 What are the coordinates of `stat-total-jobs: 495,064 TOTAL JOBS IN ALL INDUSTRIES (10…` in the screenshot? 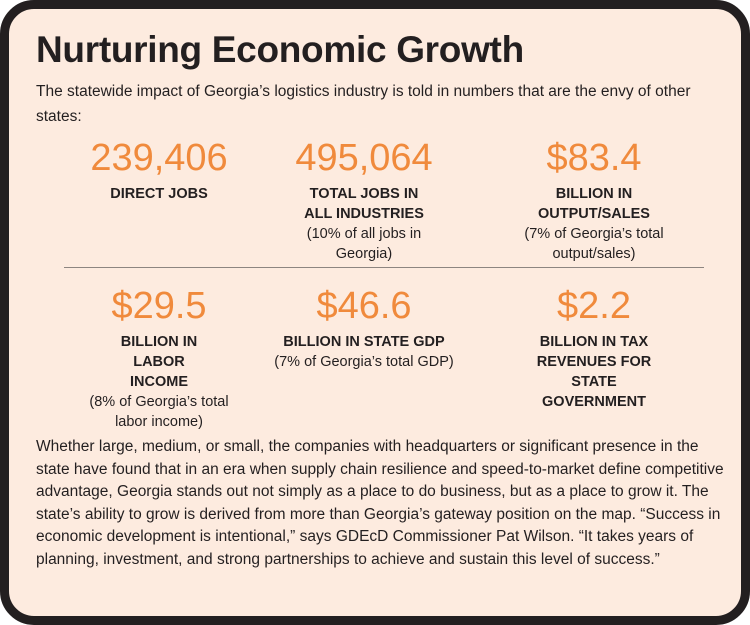 It's located at (364, 200).